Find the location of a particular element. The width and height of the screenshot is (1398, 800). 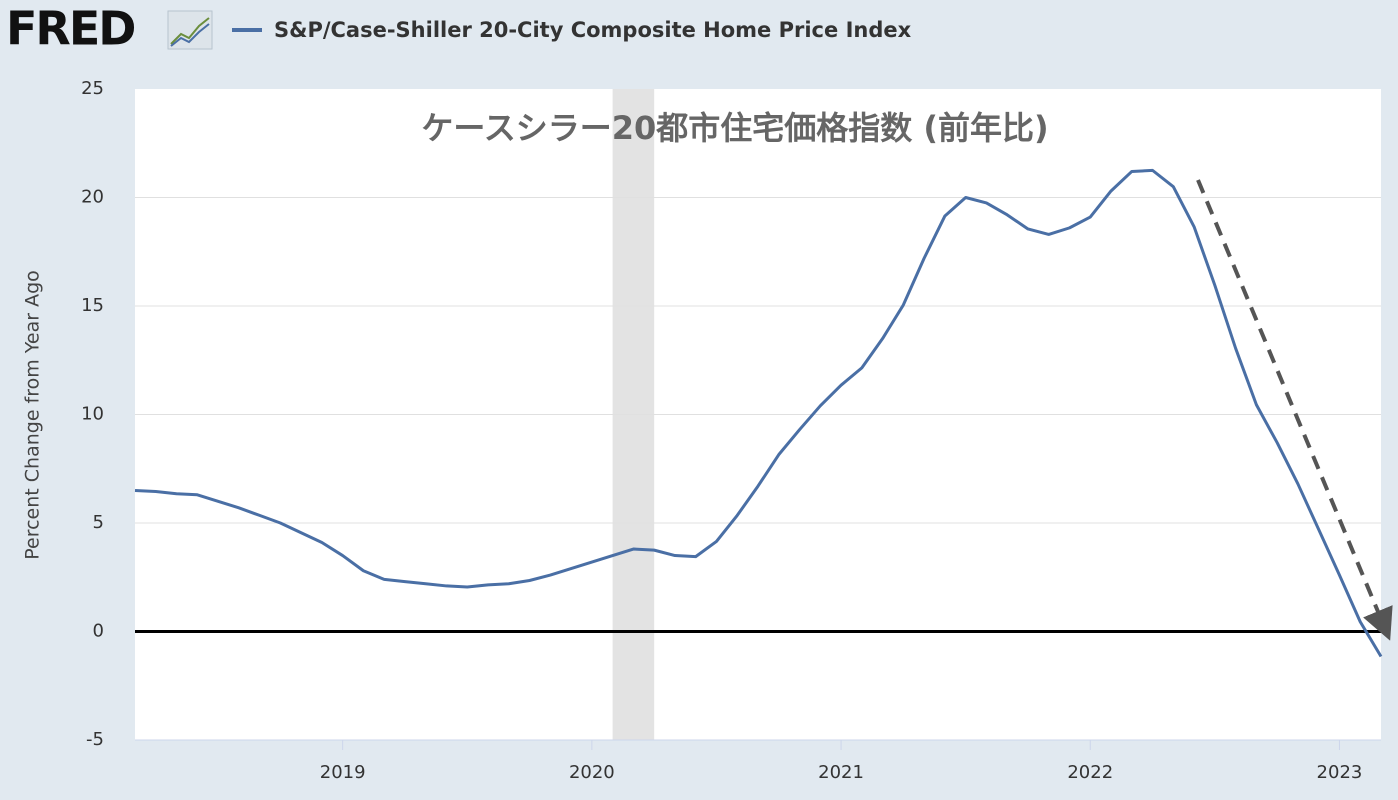

y-tick-label: 0 is located at coordinates (98, 631).